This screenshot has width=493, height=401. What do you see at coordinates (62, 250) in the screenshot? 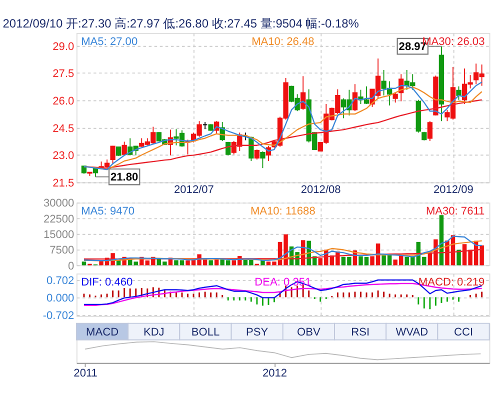
I see `y-tick-label: 7500` at bounding box center [62, 250].